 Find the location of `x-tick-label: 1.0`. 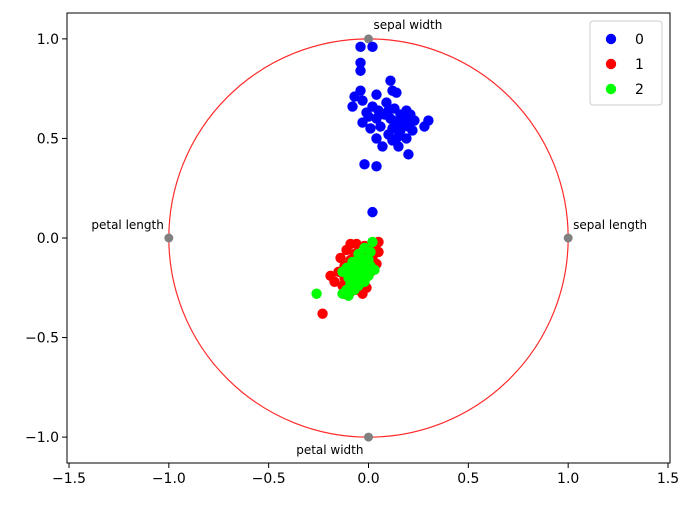

x-tick-label: 1.0 is located at coordinates (568, 479).